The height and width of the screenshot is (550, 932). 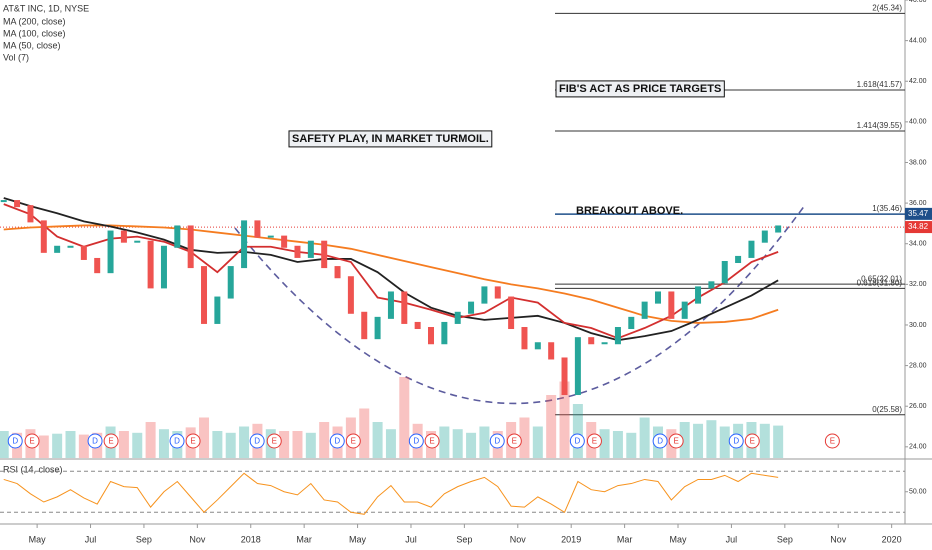 I want to click on y-tick-label: 42.00, so click(x=918, y=81).